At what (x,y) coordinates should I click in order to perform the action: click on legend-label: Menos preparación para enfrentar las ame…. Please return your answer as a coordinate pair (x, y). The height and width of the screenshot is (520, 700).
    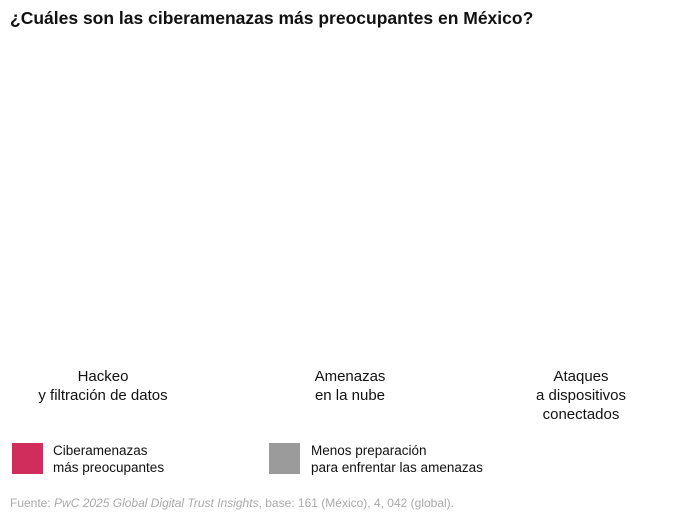
    Looking at the image, I should click on (397, 459).